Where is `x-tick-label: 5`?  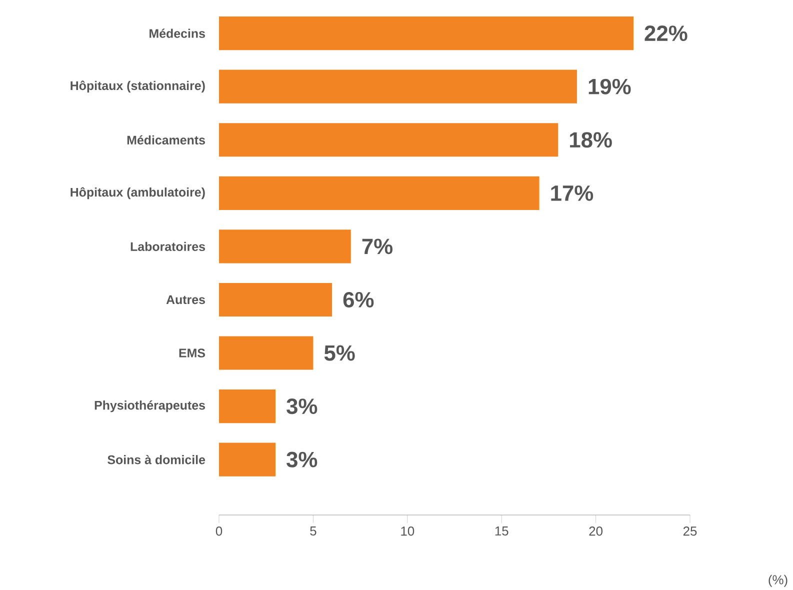
x-tick-label: 5 is located at coordinates (313, 531).